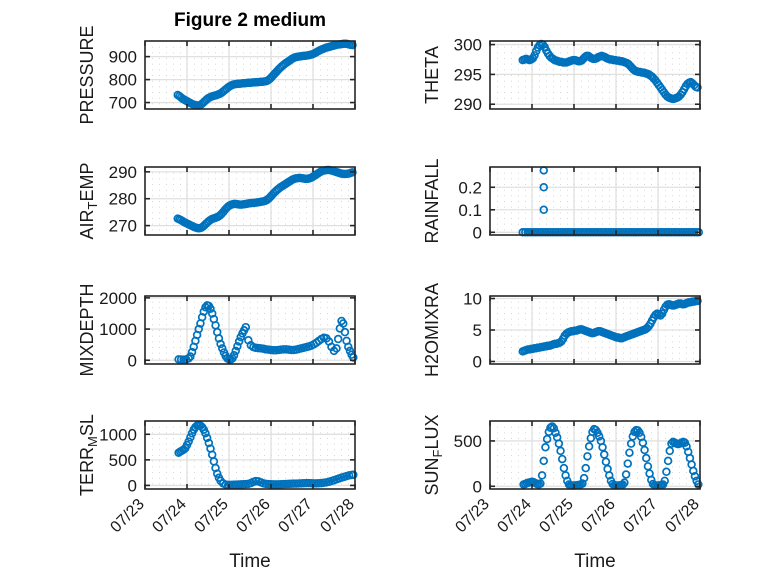 The height and width of the screenshot is (583, 778). I want to click on ytick-label: 2000, so click(118, 298).